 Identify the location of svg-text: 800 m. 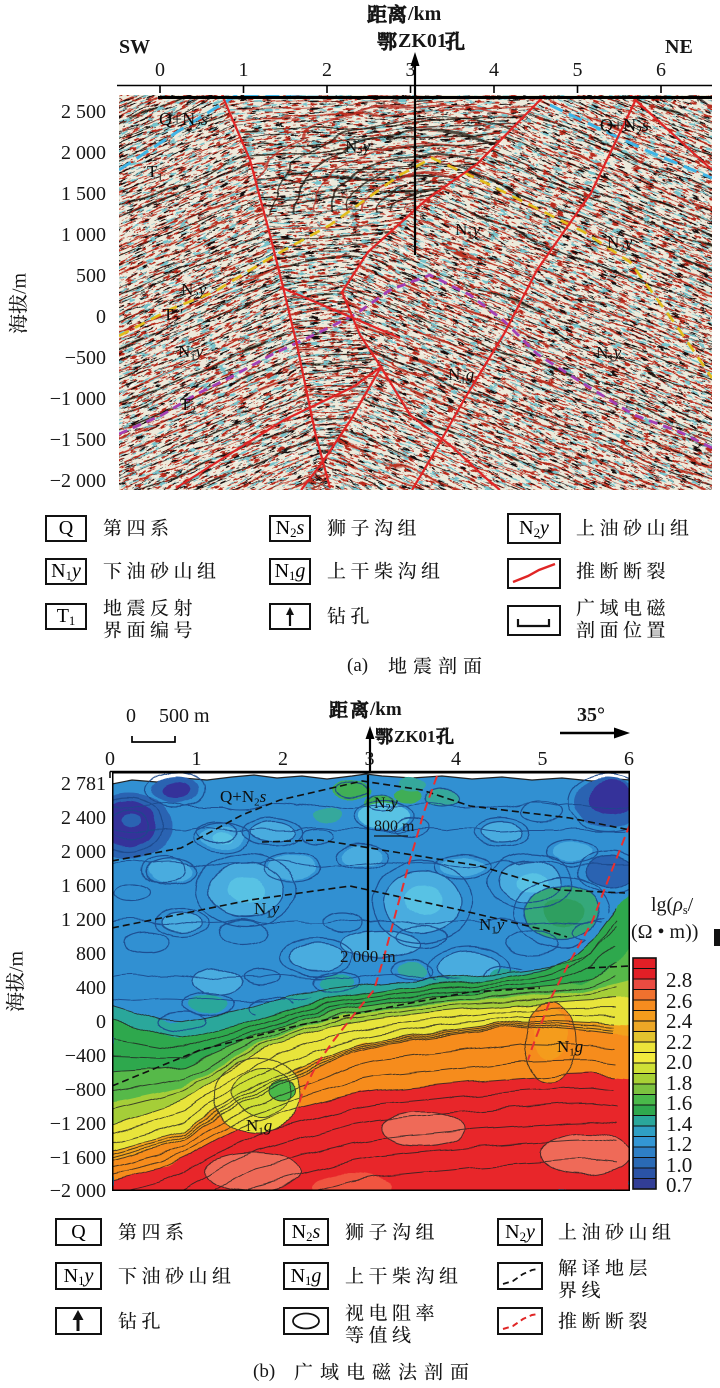
(394, 826).